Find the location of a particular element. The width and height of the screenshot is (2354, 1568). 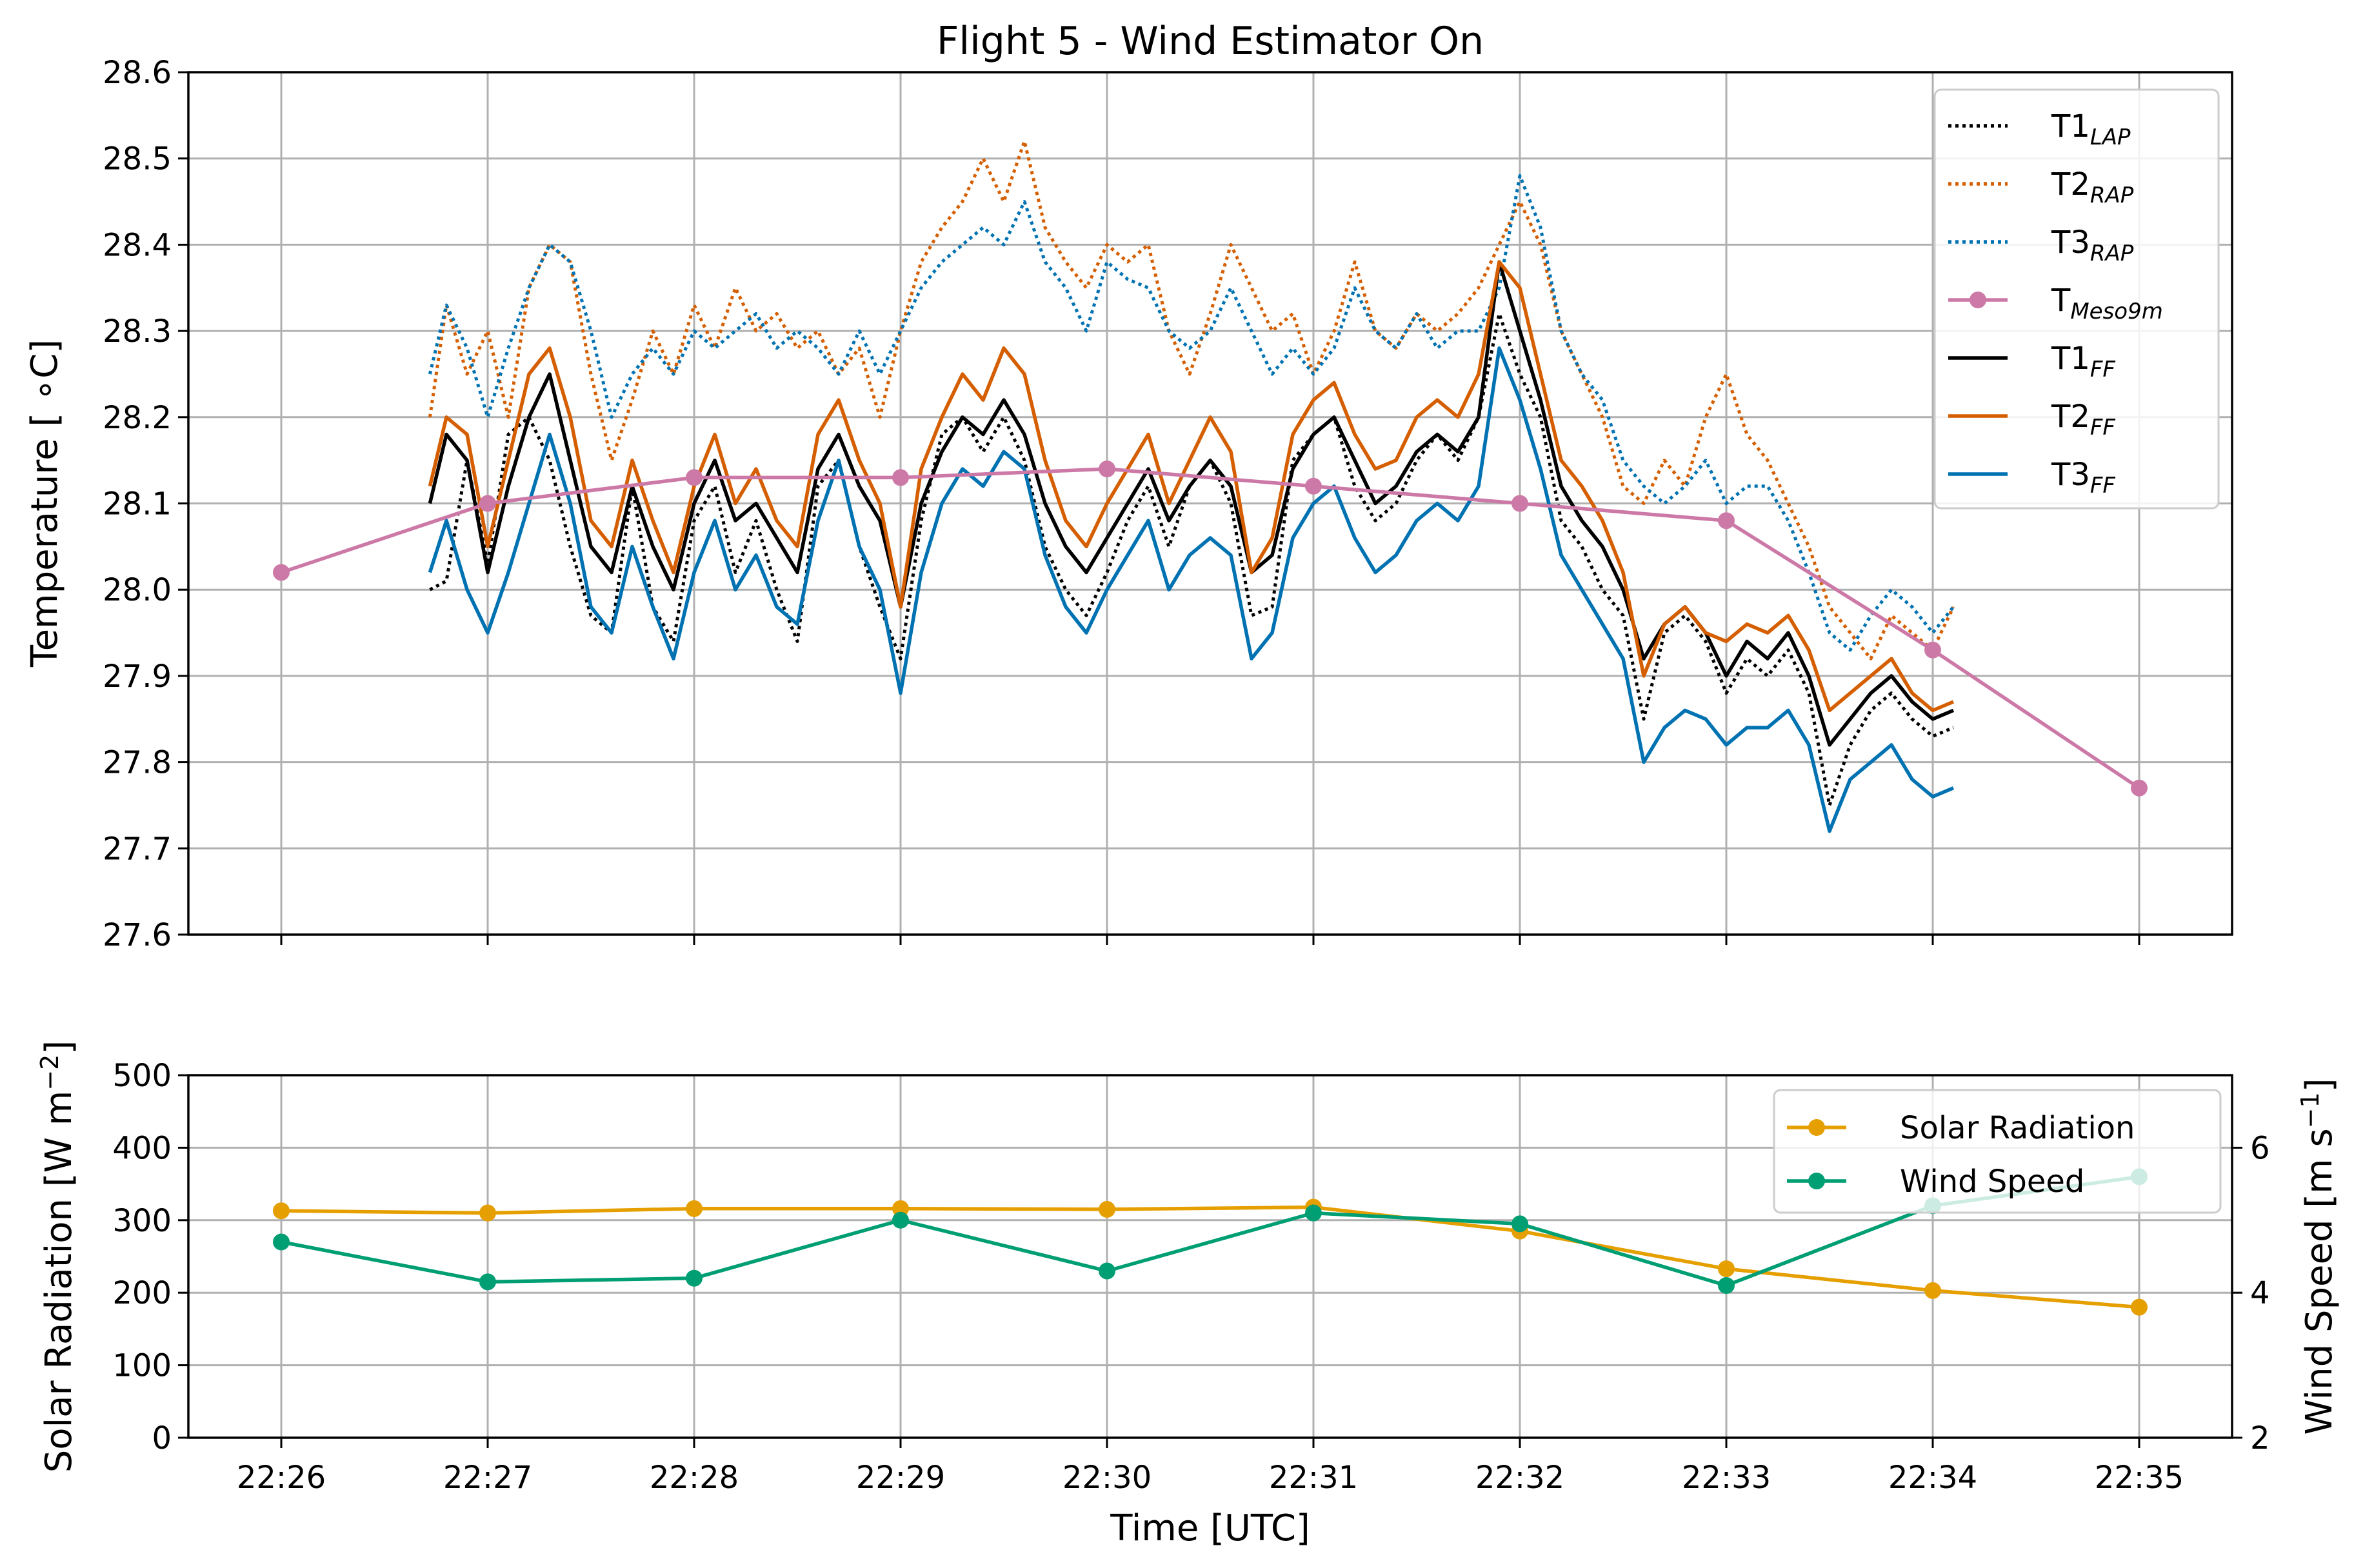

bottom-series is located at coordinates (1210, 1242).